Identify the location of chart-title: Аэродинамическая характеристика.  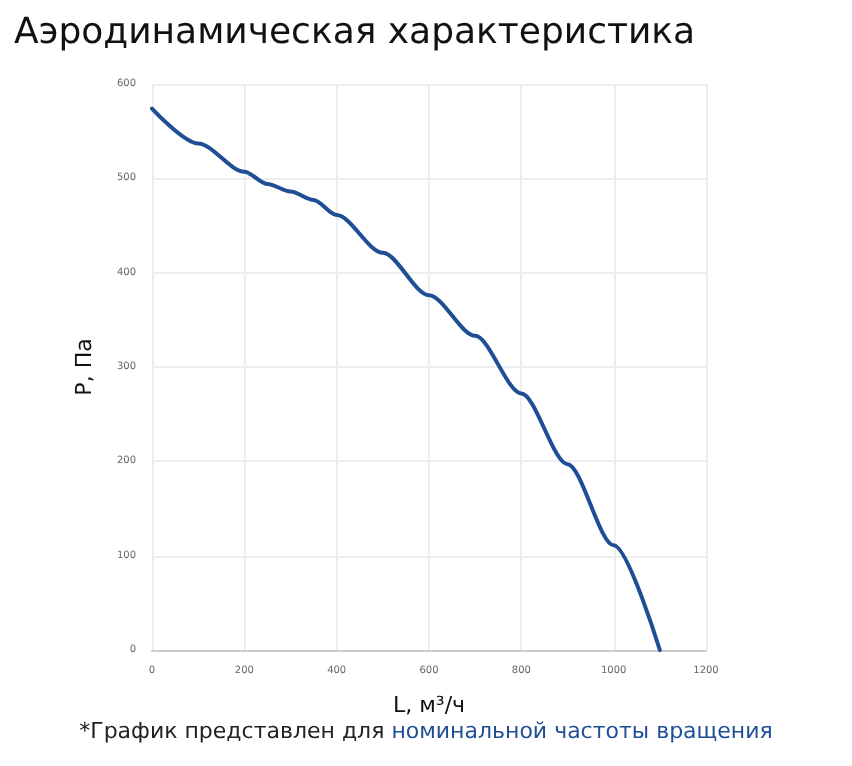
(355, 32).